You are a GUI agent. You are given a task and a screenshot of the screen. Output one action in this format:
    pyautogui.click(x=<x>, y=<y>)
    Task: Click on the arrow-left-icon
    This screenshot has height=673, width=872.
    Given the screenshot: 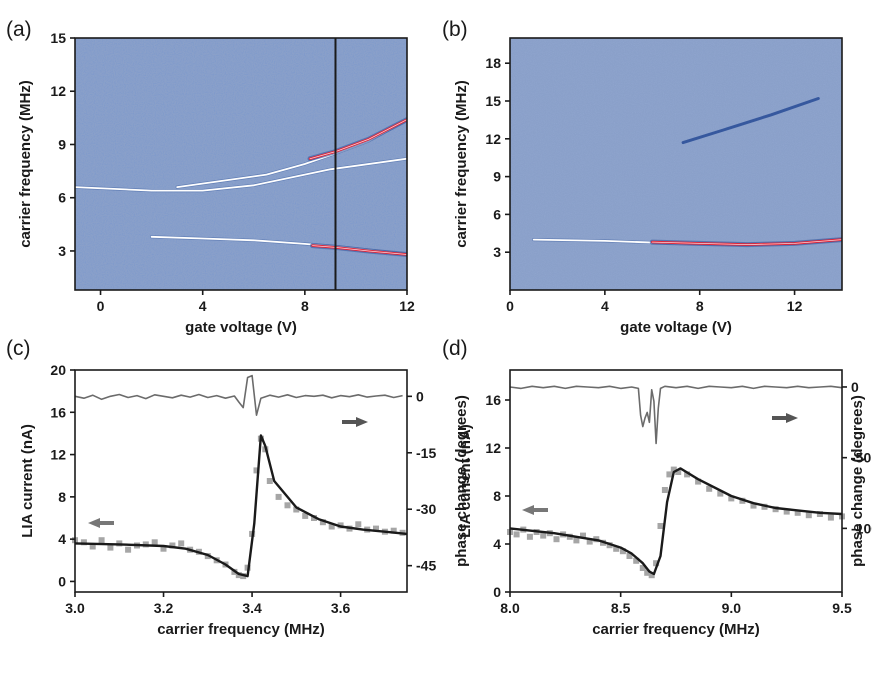 What is the action you would take?
    pyautogui.click(x=535, y=510)
    